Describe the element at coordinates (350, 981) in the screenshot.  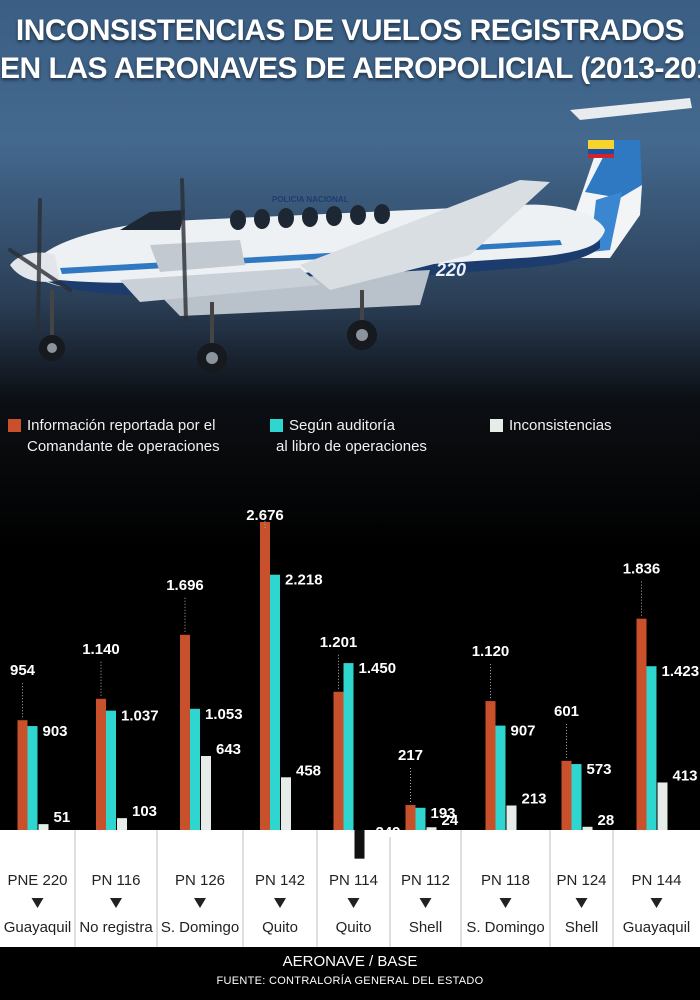
I see `source-note: FUENTE: CONTRALORÍA GENERAL DEL ESTADO` at that location.